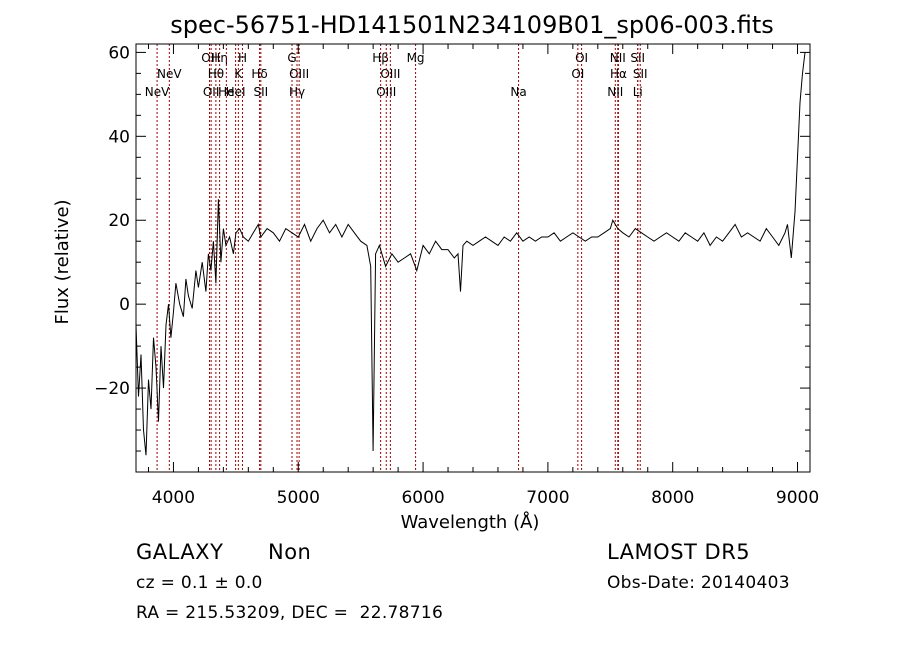  I want to click on marker-label: Mg, so click(416, 58).